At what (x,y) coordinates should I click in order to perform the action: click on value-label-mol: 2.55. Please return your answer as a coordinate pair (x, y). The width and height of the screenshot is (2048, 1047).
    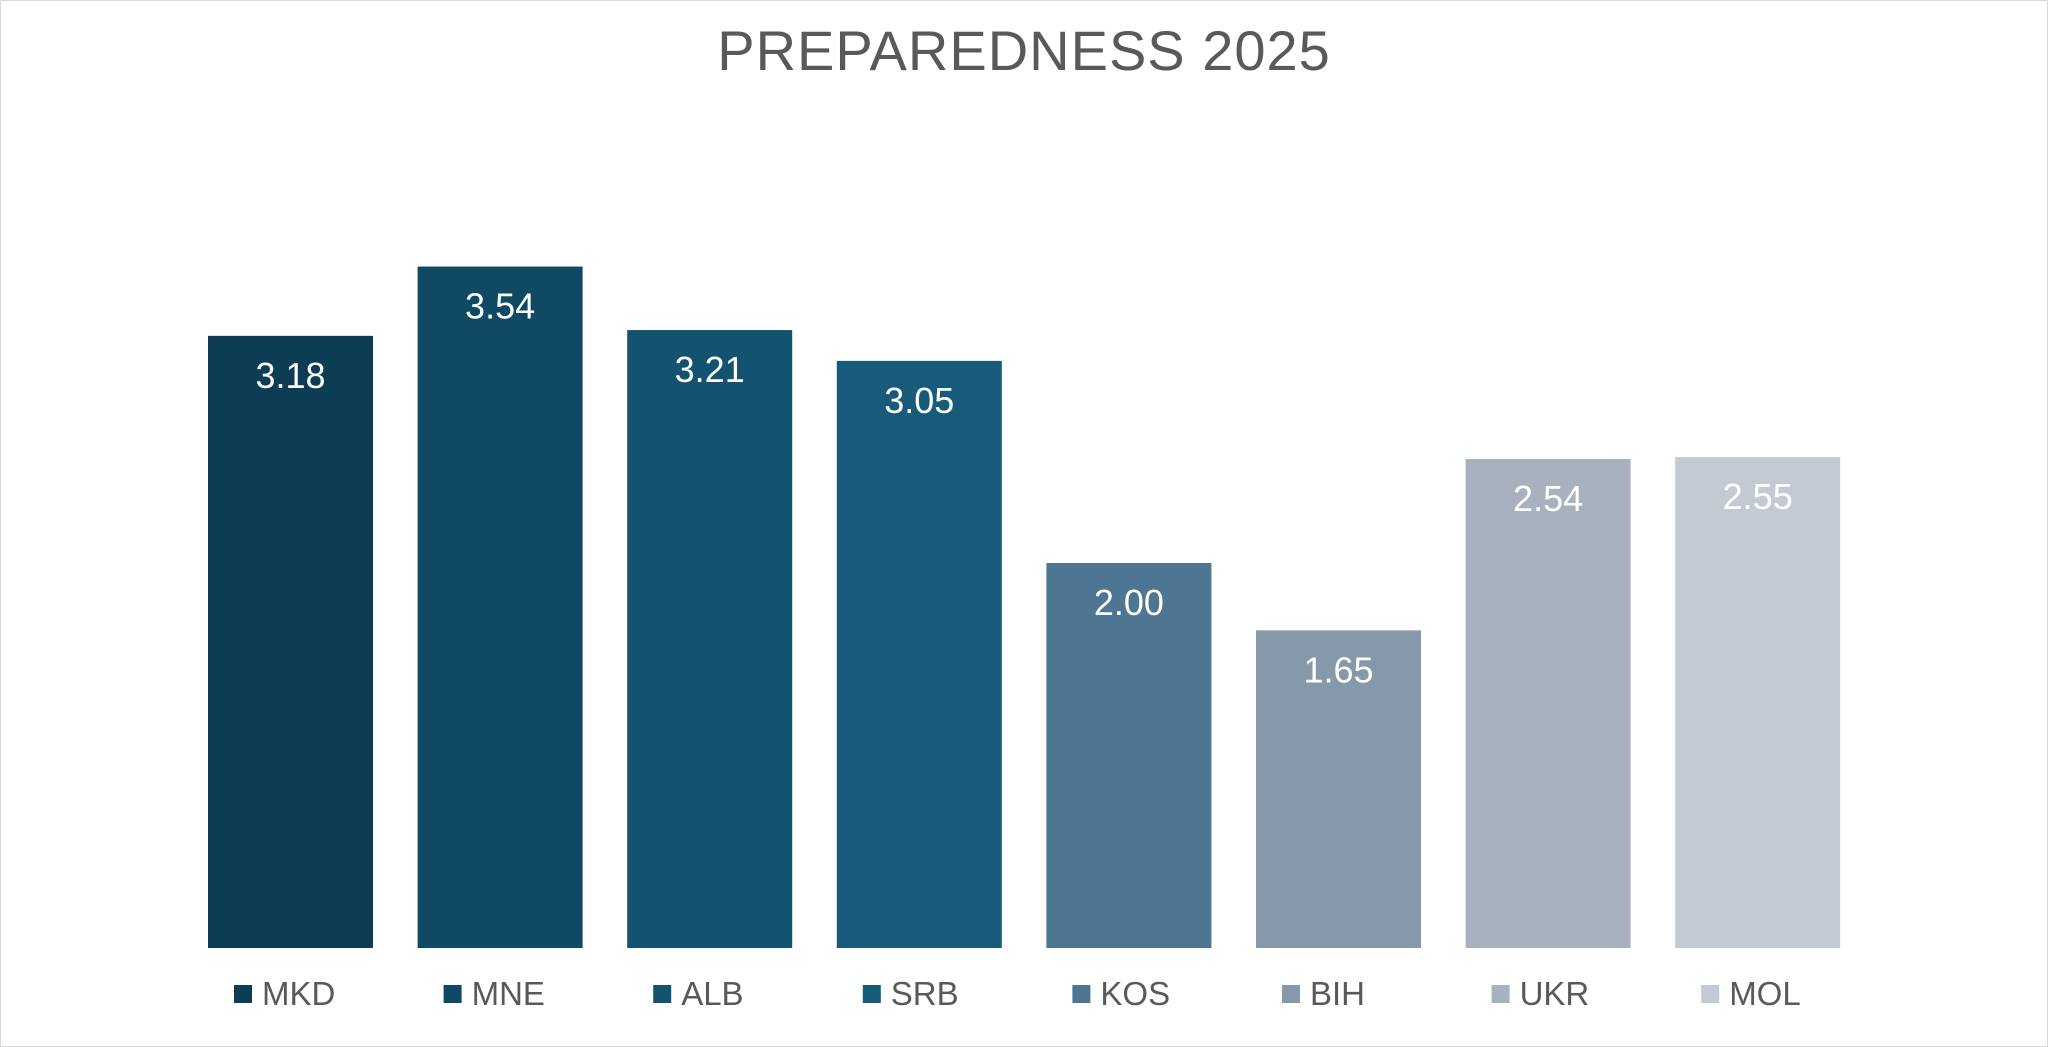
    Looking at the image, I should click on (1758, 496).